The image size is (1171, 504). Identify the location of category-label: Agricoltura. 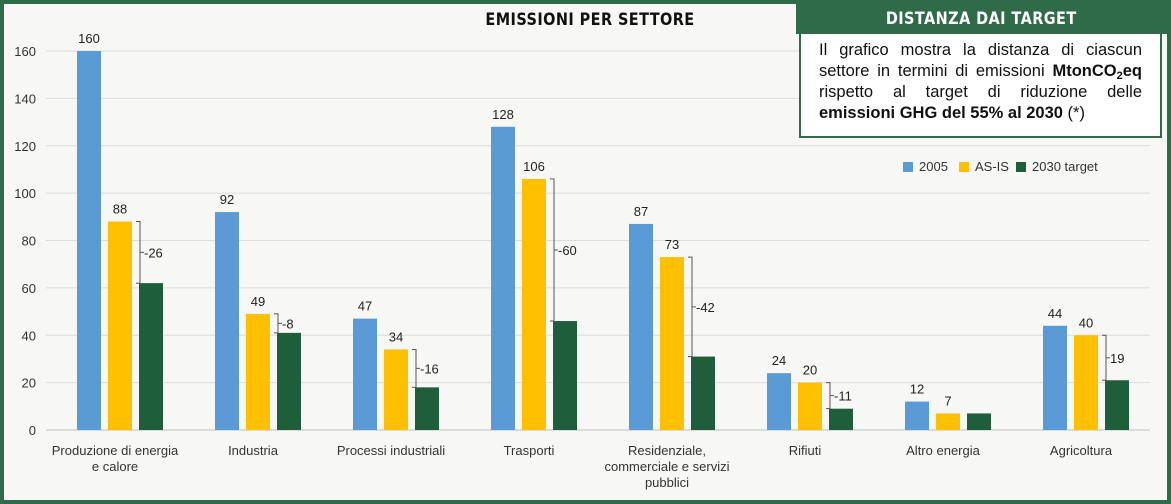
(1081, 450).